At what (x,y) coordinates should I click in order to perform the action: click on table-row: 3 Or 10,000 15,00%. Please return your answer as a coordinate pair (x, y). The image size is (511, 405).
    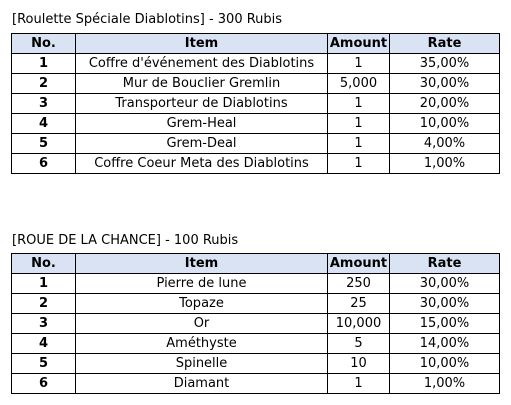
    Looking at the image, I should click on (255, 323).